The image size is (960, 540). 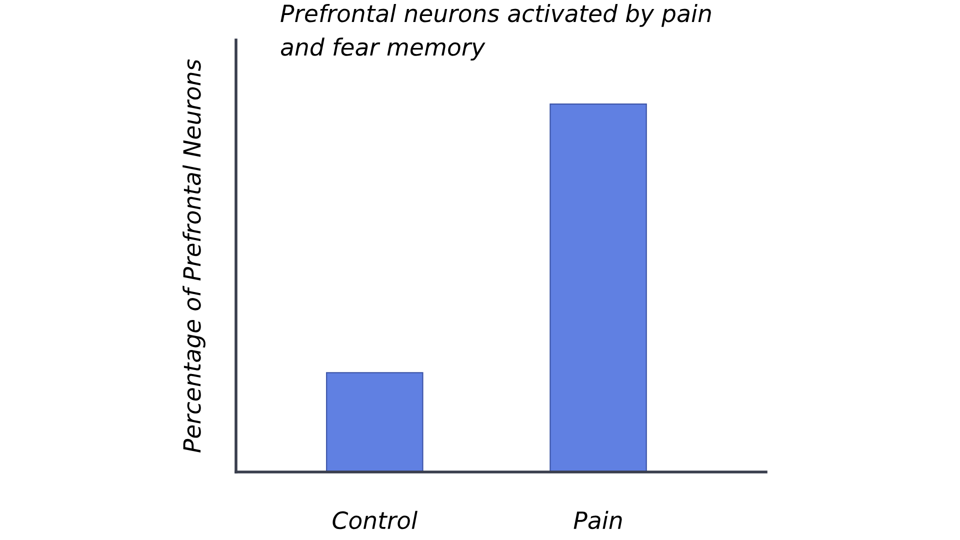 I want to click on y-axis-title: Percentage of Prefrontal Neurons, so click(x=194, y=255).